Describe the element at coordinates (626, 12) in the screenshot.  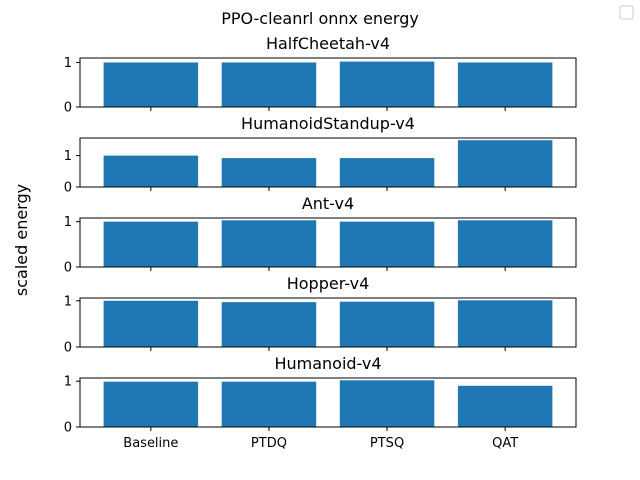
I see `empty-legend-box` at that location.